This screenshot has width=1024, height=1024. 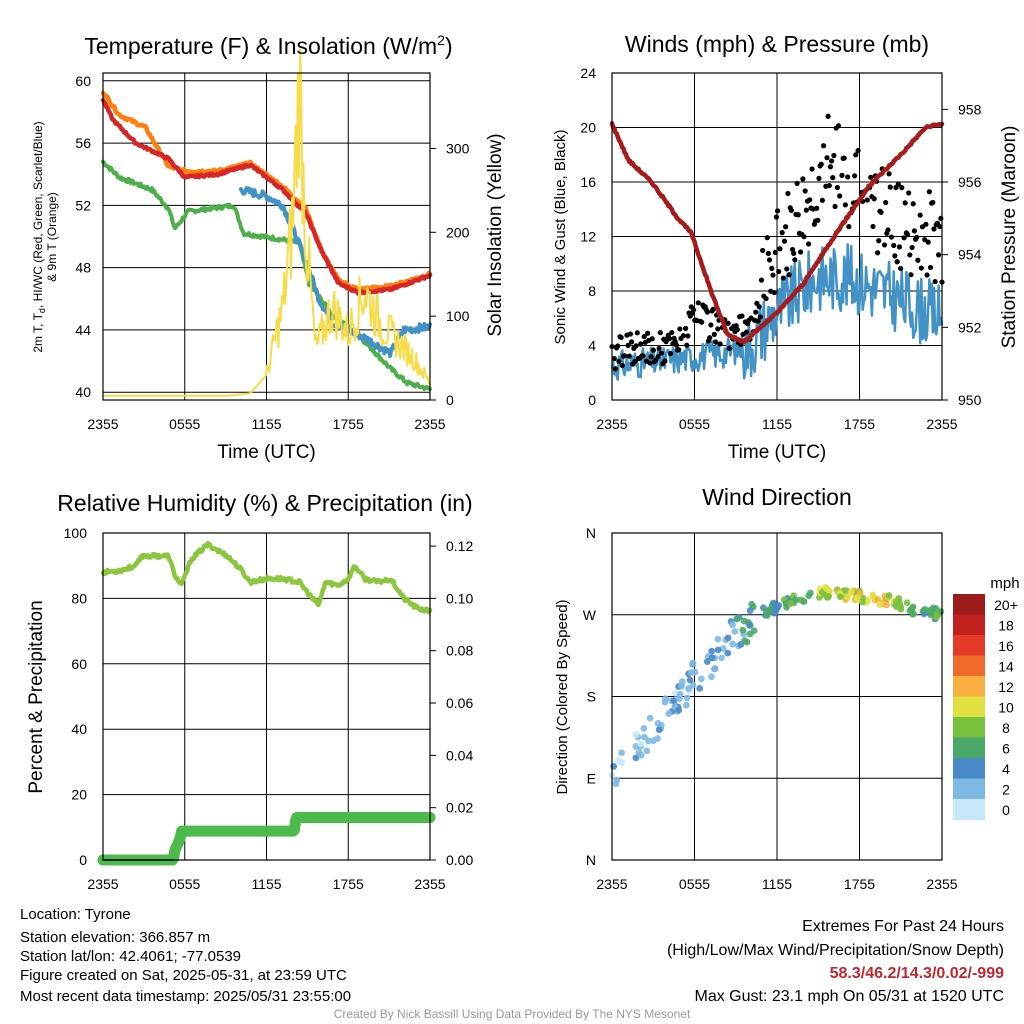 I want to click on winds-y-tick-label: 20, so click(x=588, y=128).